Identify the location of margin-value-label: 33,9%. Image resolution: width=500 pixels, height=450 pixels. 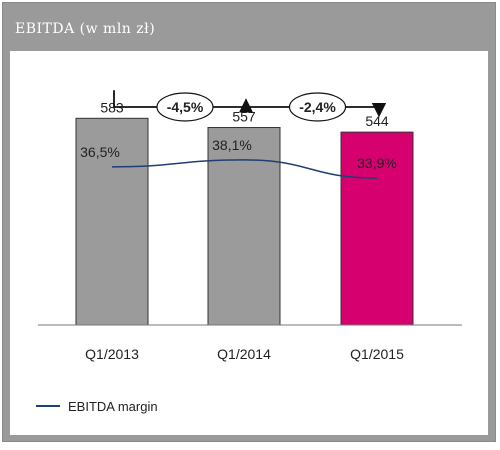
(377, 163).